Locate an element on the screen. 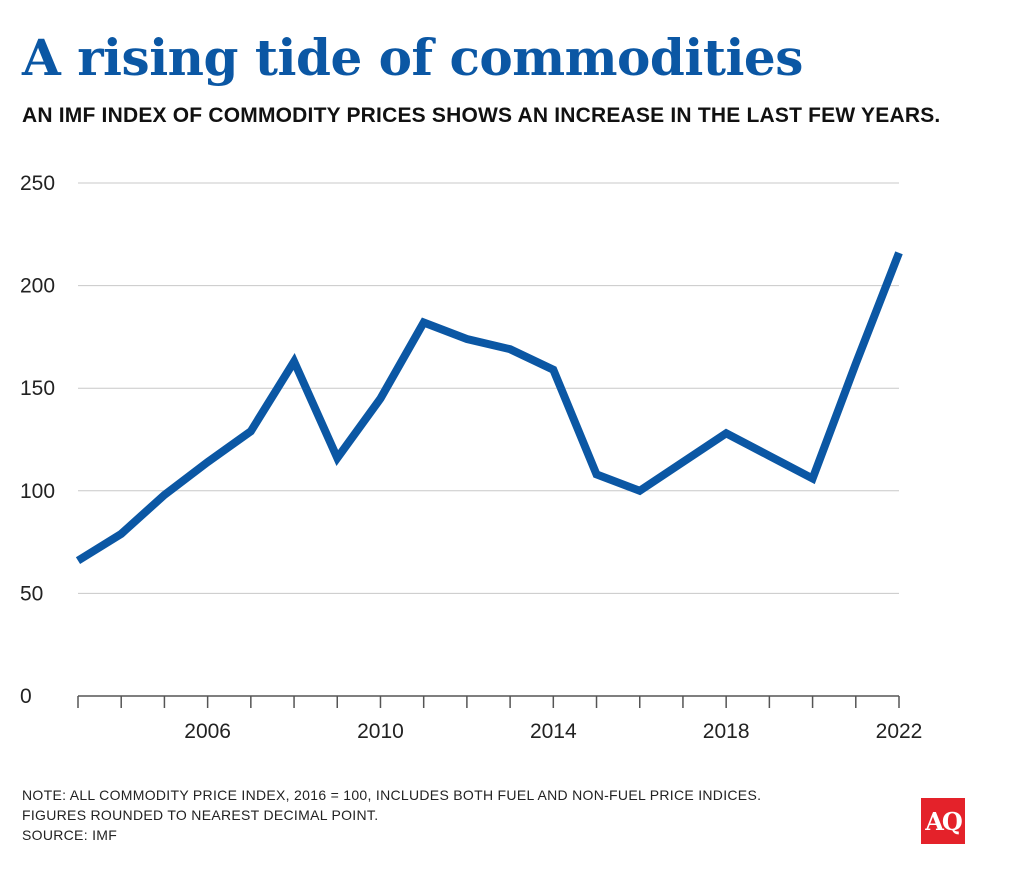 The width and height of the screenshot is (1024, 894). x-axis: 2006 2010 2014 2018 2022 is located at coordinates (500, 719).